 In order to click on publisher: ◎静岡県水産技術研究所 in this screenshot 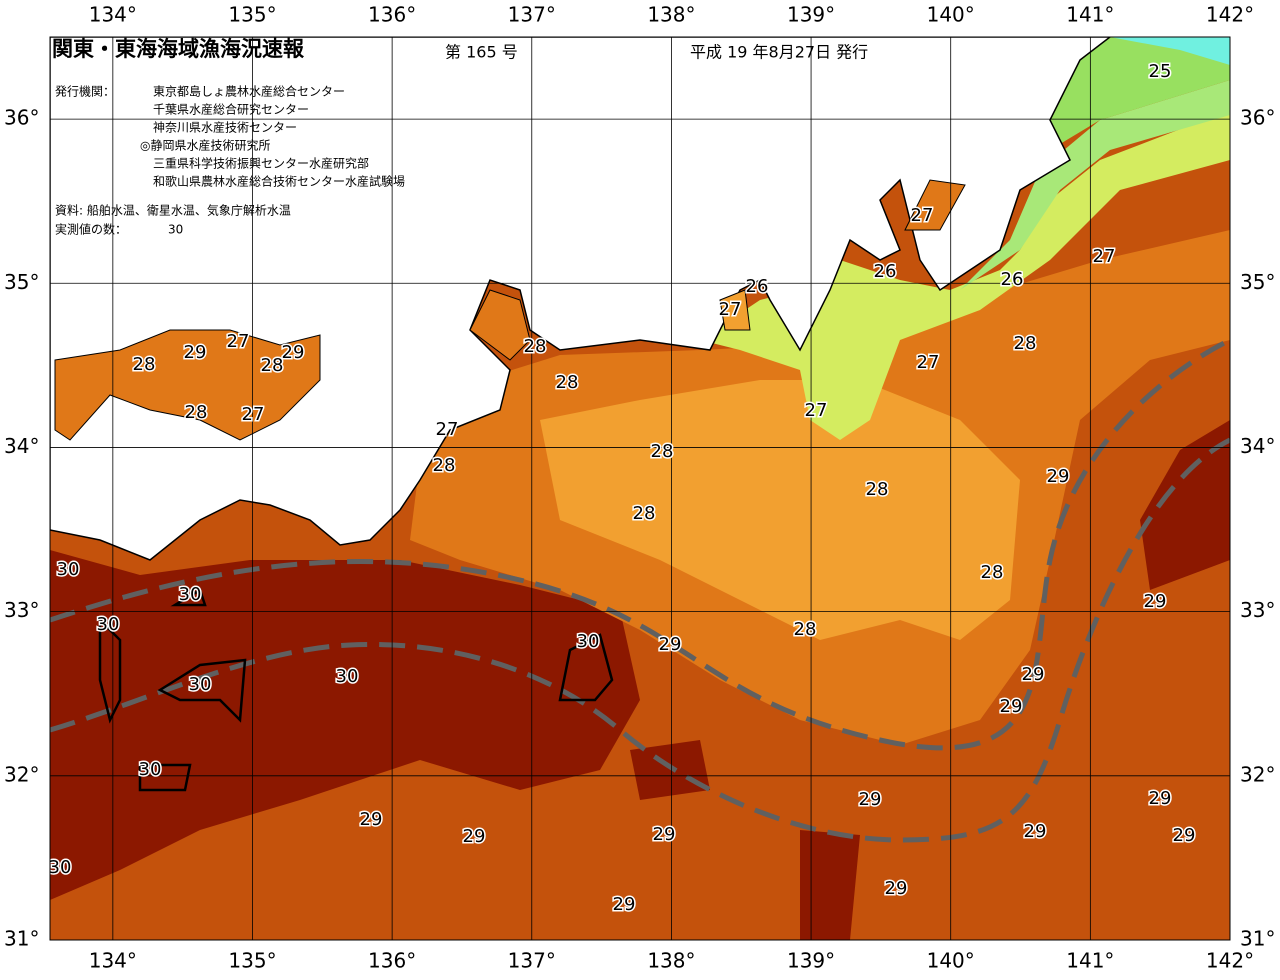, I will do `click(205, 145)`.